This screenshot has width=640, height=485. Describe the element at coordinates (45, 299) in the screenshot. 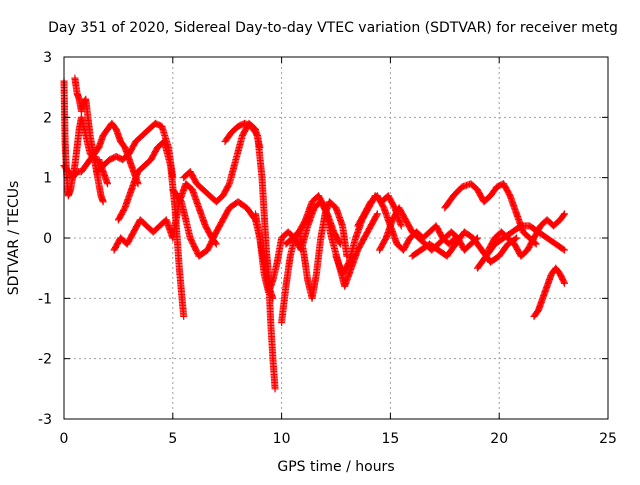

I see `y-tick-label: -1` at that location.